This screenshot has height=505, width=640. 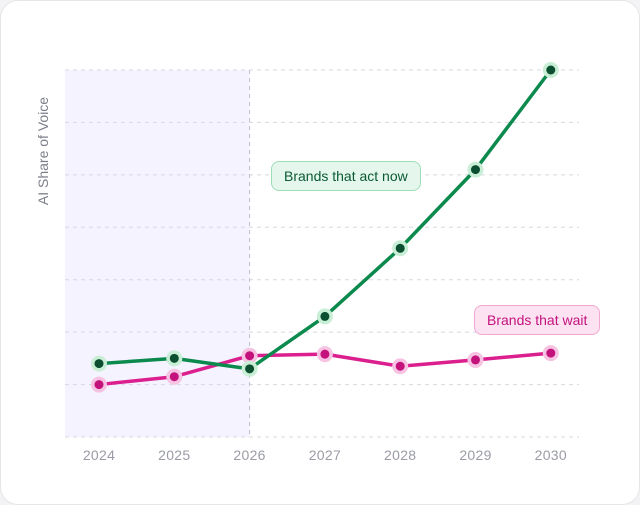 I want to click on x-tick-label: 2030, so click(x=551, y=455).